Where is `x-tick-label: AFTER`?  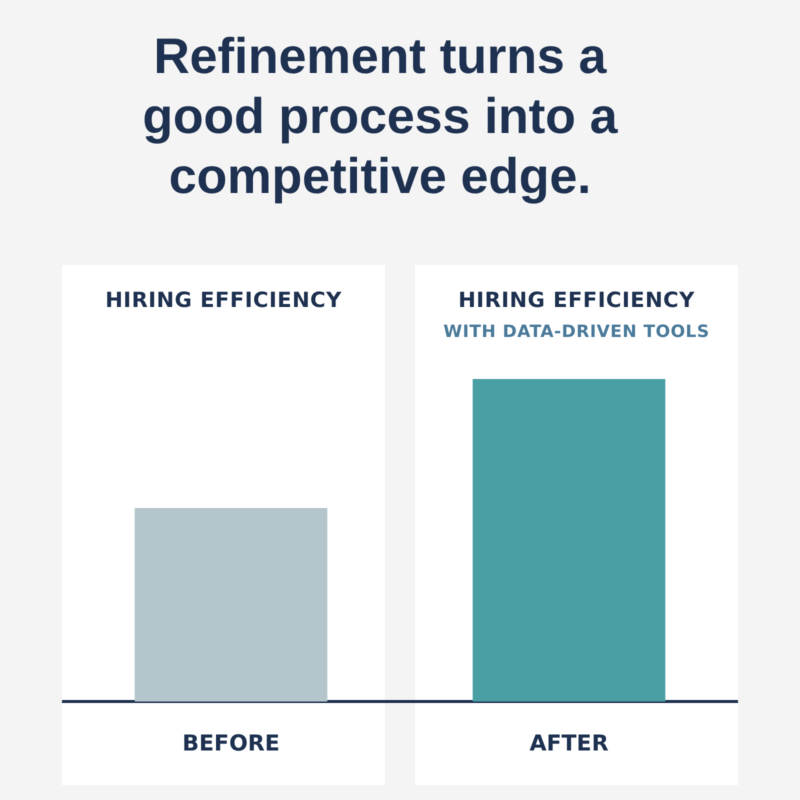 x-tick-label: AFTER is located at coordinates (569, 744).